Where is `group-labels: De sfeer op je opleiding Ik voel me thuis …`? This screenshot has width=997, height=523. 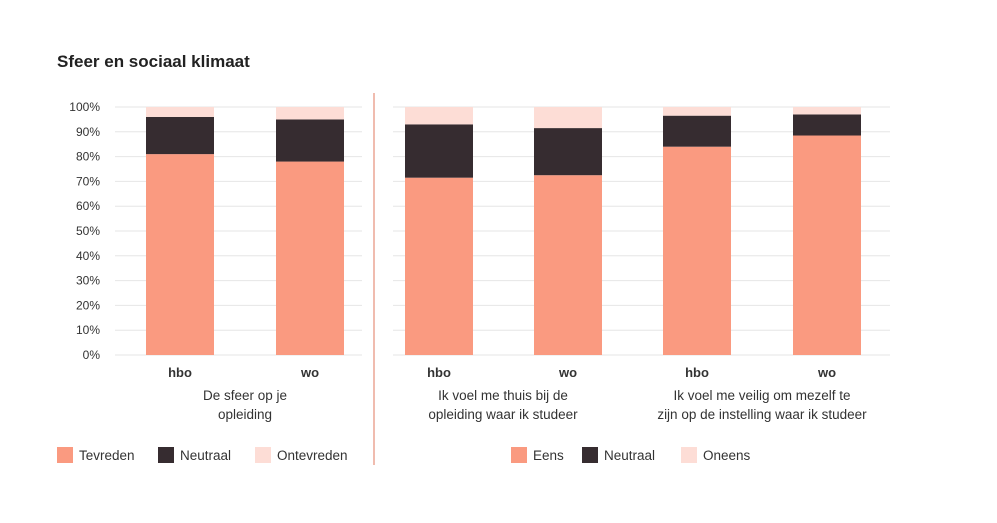
group-labels: De sfeer op je opleiding Ik voel me thuis … is located at coordinates (535, 405).